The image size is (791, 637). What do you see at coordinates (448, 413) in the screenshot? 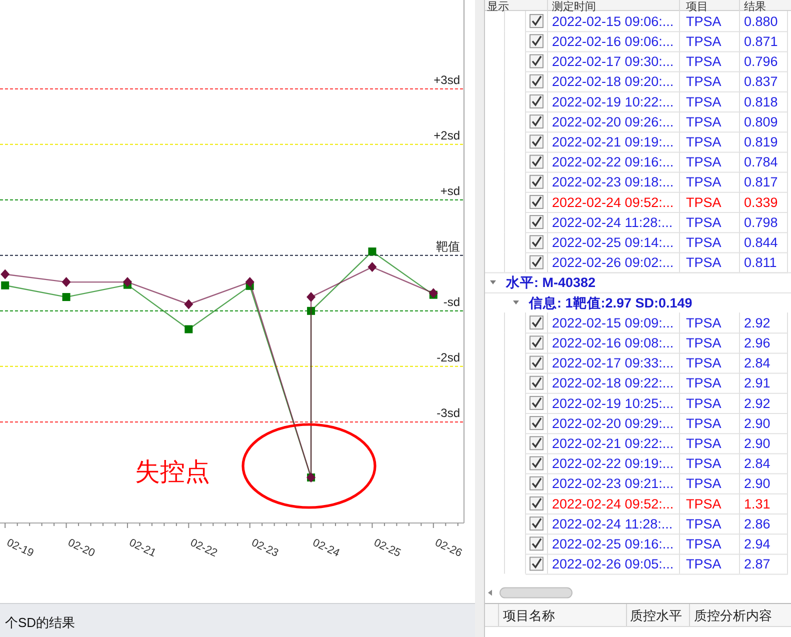
I see `ref-line-label: -3sd` at bounding box center [448, 413].